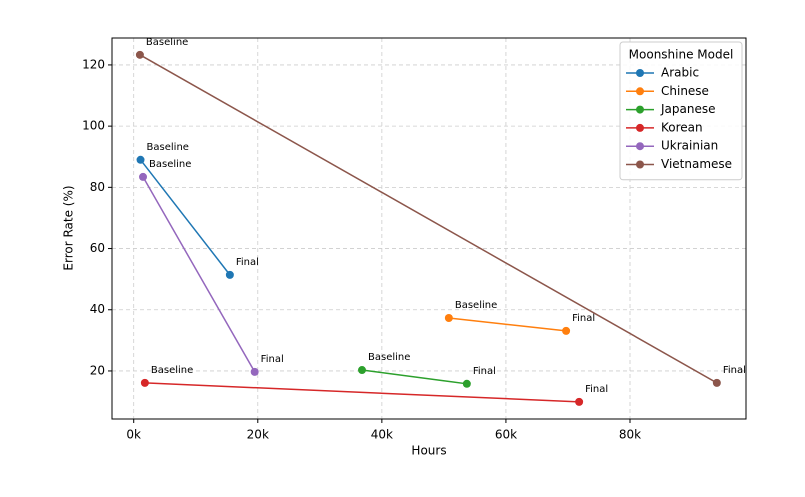  Describe the element at coordinates (93, 64) in the screenshot. I see `y-tick-label: 120` at that location.